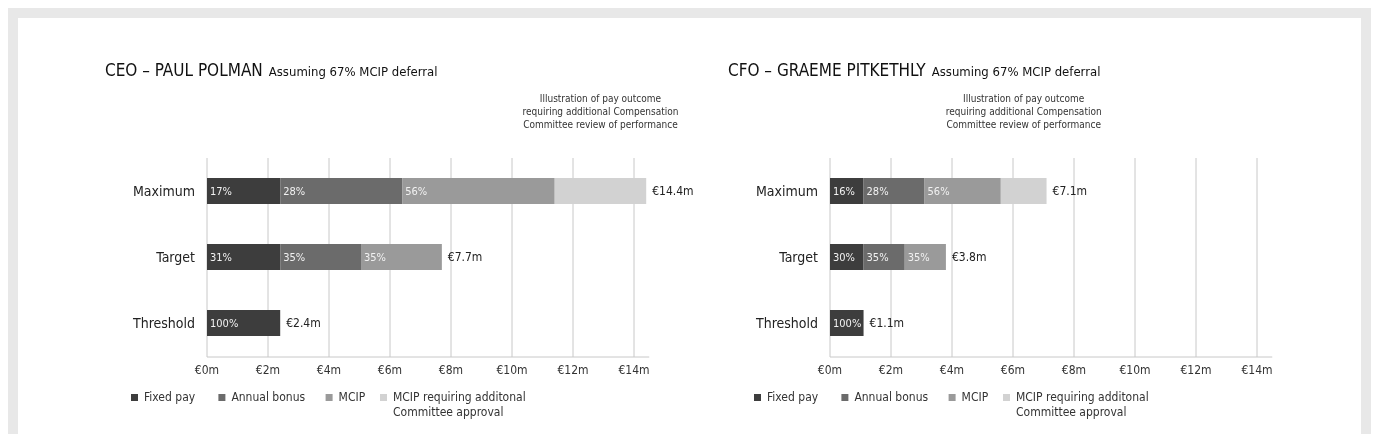 This screenshot has width=1379, height=434. I want to click on total-label: €1.1m, so click(887, 323).